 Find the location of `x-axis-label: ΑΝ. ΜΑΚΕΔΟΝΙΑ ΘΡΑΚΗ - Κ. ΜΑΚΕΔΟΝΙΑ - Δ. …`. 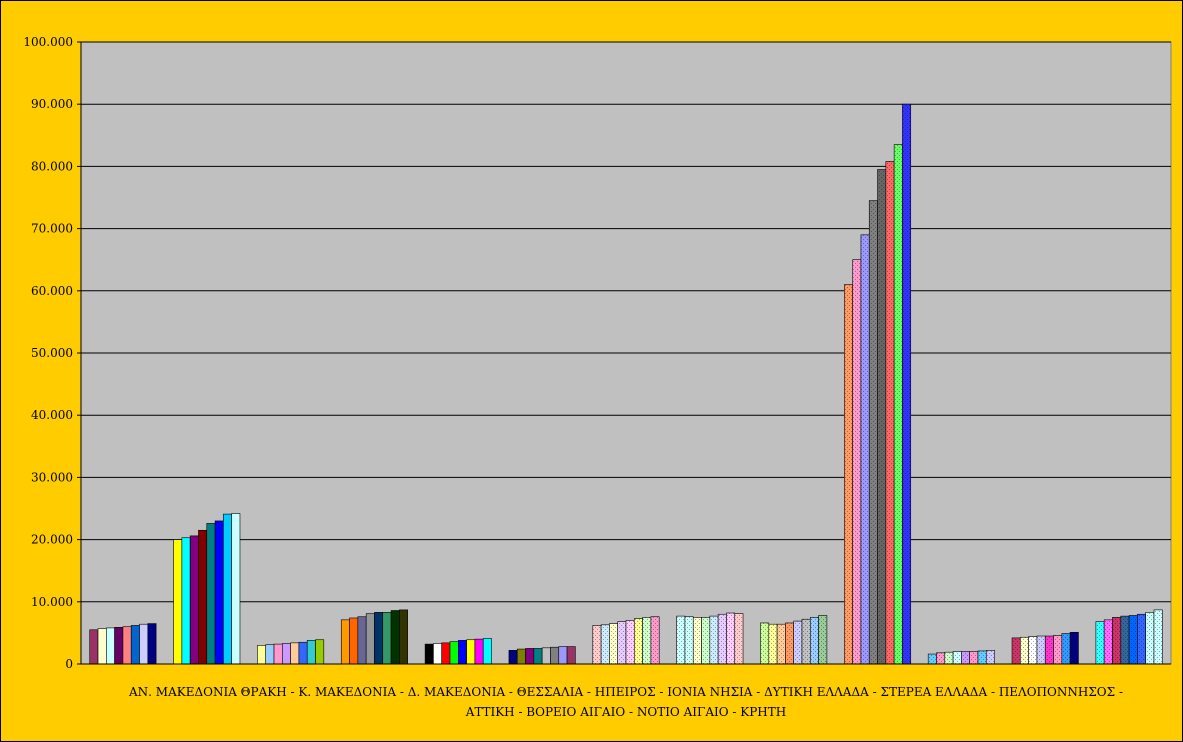

x-axis-label: ΑΝ. ΜΑΚΕΔΟΝΙΑ ΘΡΑΚΗ - Κ. ΜΑΚΕΔΟΝΙΑ - Δ. … is located at coordinates (626, 702).